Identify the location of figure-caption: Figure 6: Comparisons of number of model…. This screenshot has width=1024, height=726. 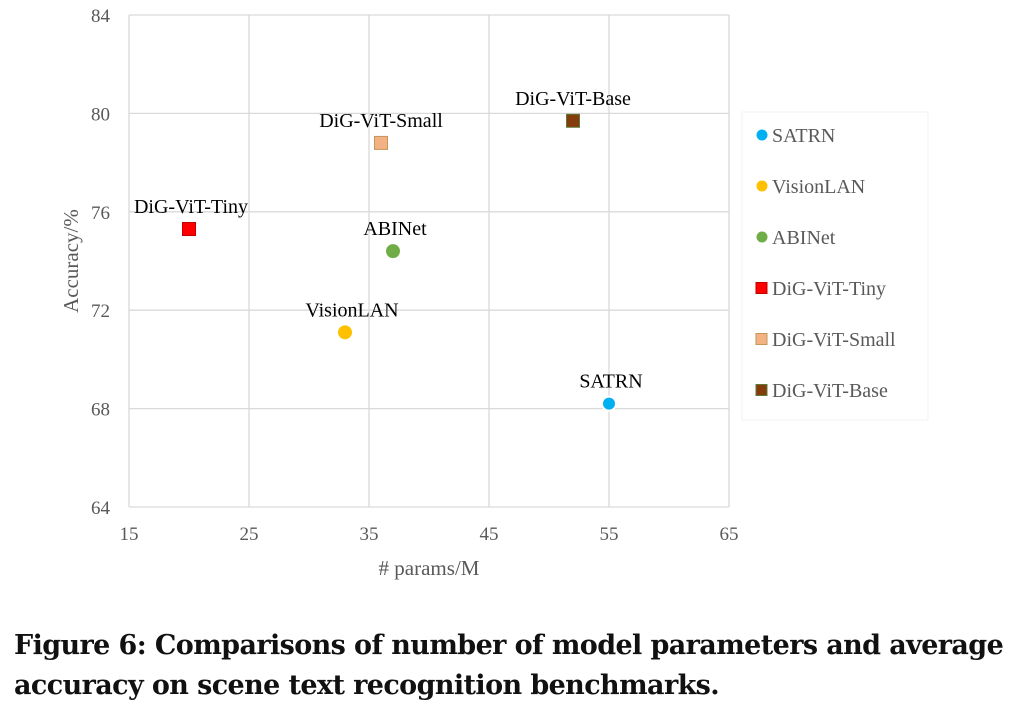
(509, 665).